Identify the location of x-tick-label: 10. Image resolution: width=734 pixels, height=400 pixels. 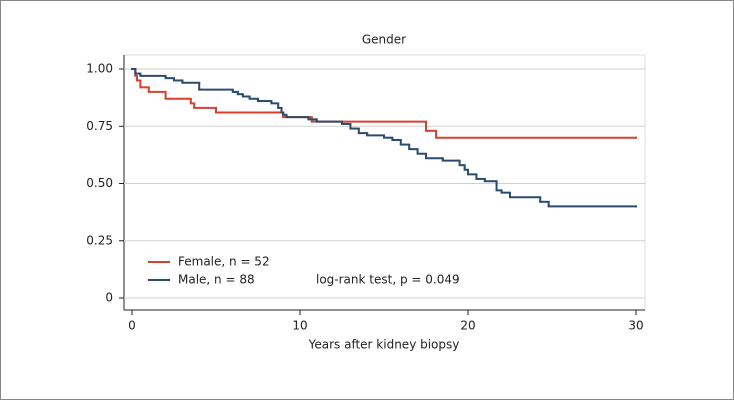
(299, 326).